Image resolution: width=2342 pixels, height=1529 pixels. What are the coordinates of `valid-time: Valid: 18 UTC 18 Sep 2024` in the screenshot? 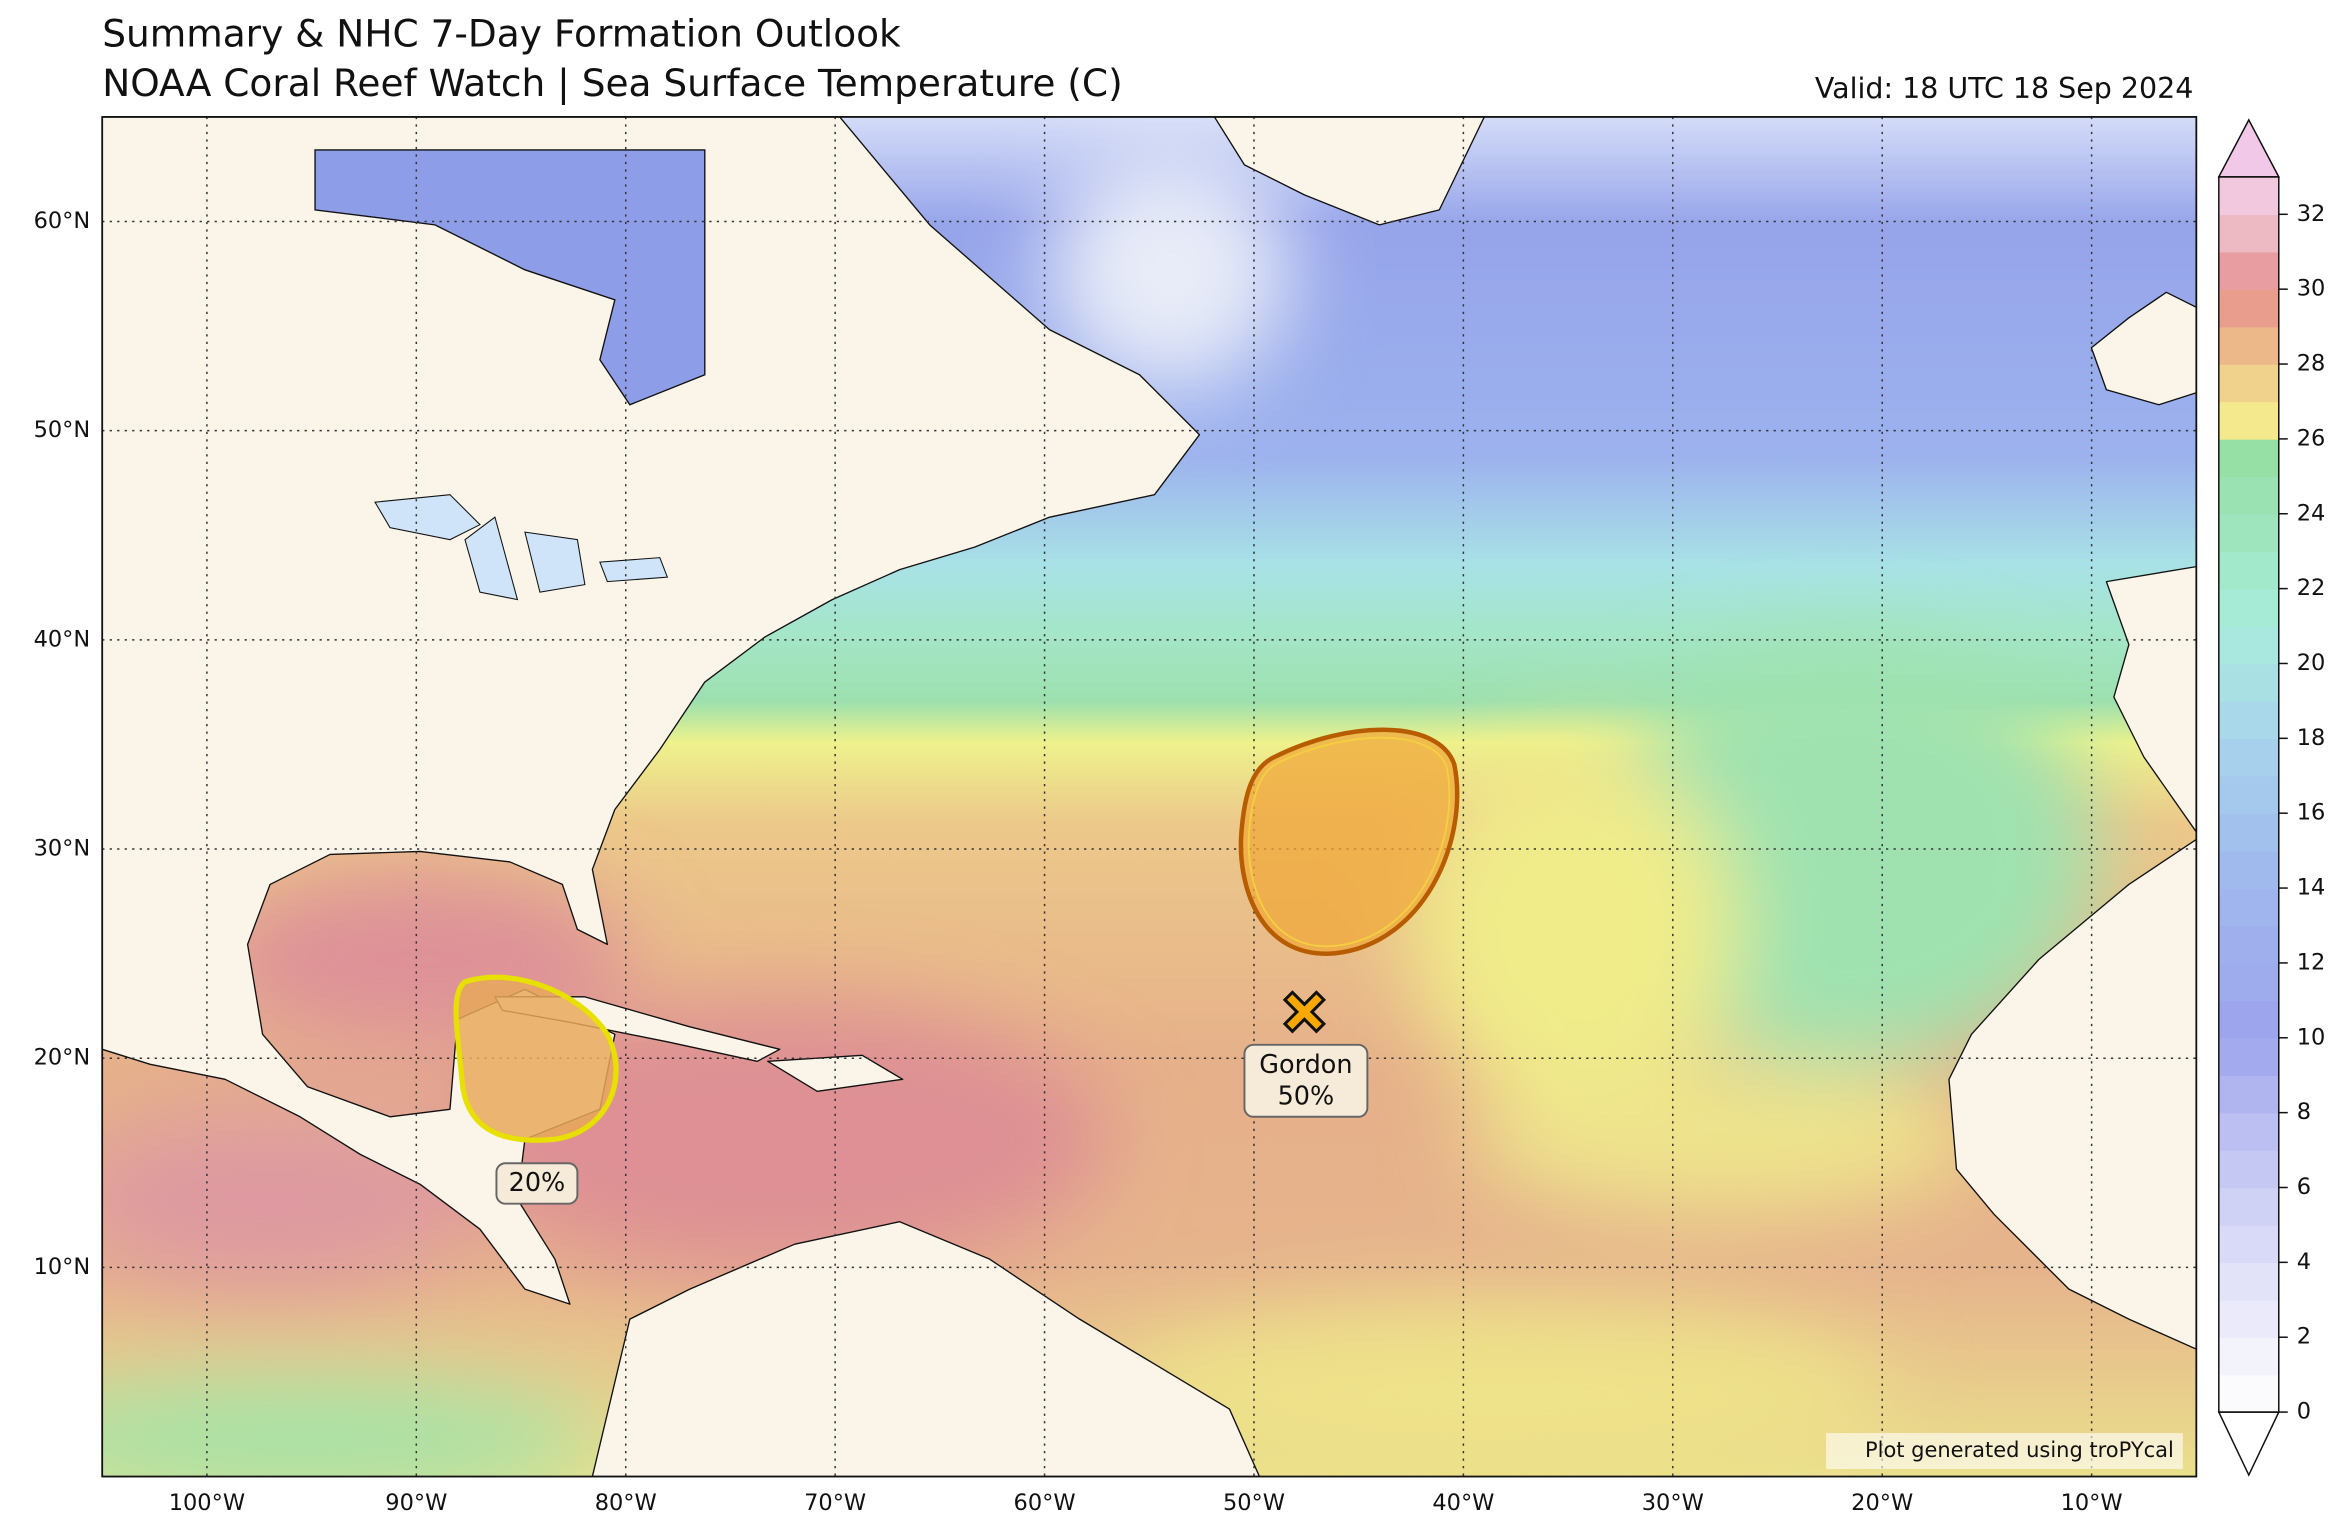 It's located at (2004, 88).